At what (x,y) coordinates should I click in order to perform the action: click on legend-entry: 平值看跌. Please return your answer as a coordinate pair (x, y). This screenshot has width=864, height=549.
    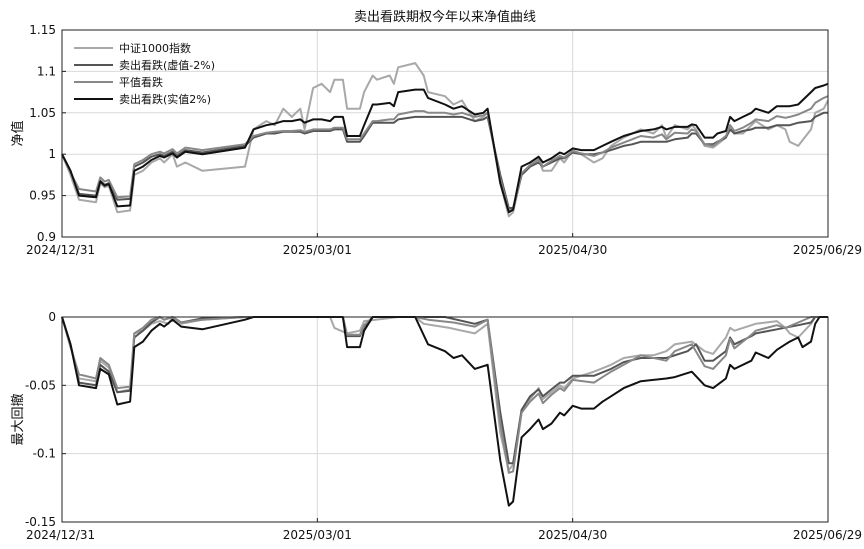
    Looking at the image, I should click on (141, 82).